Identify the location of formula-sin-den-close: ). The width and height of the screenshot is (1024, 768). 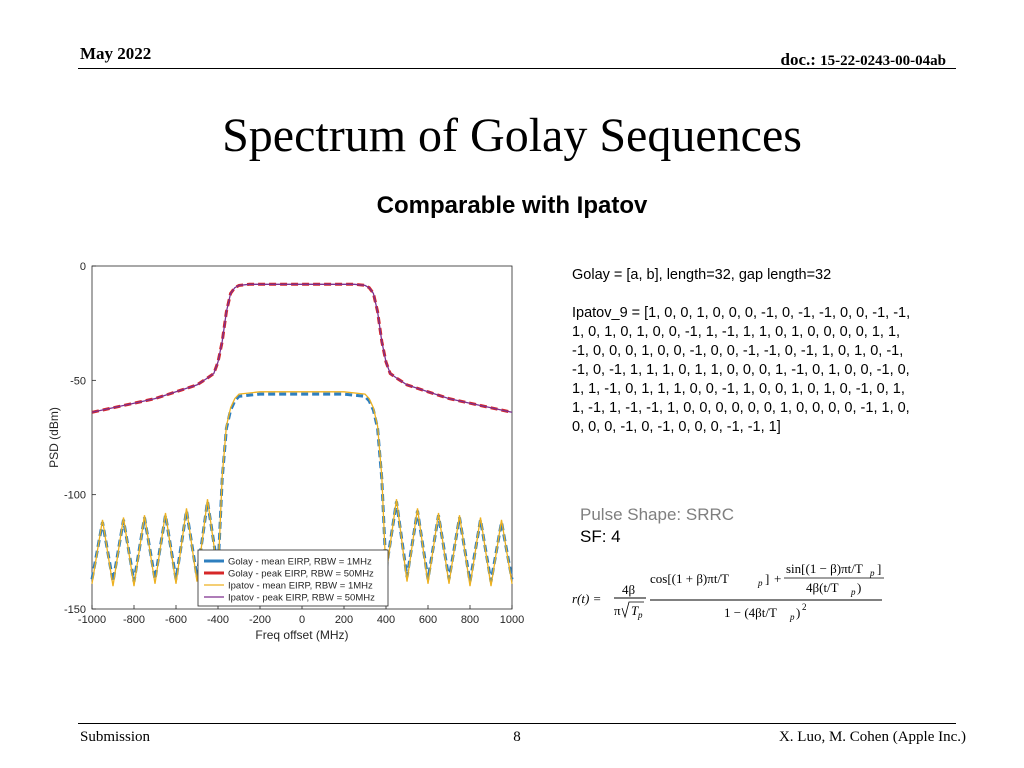
(859, 587).